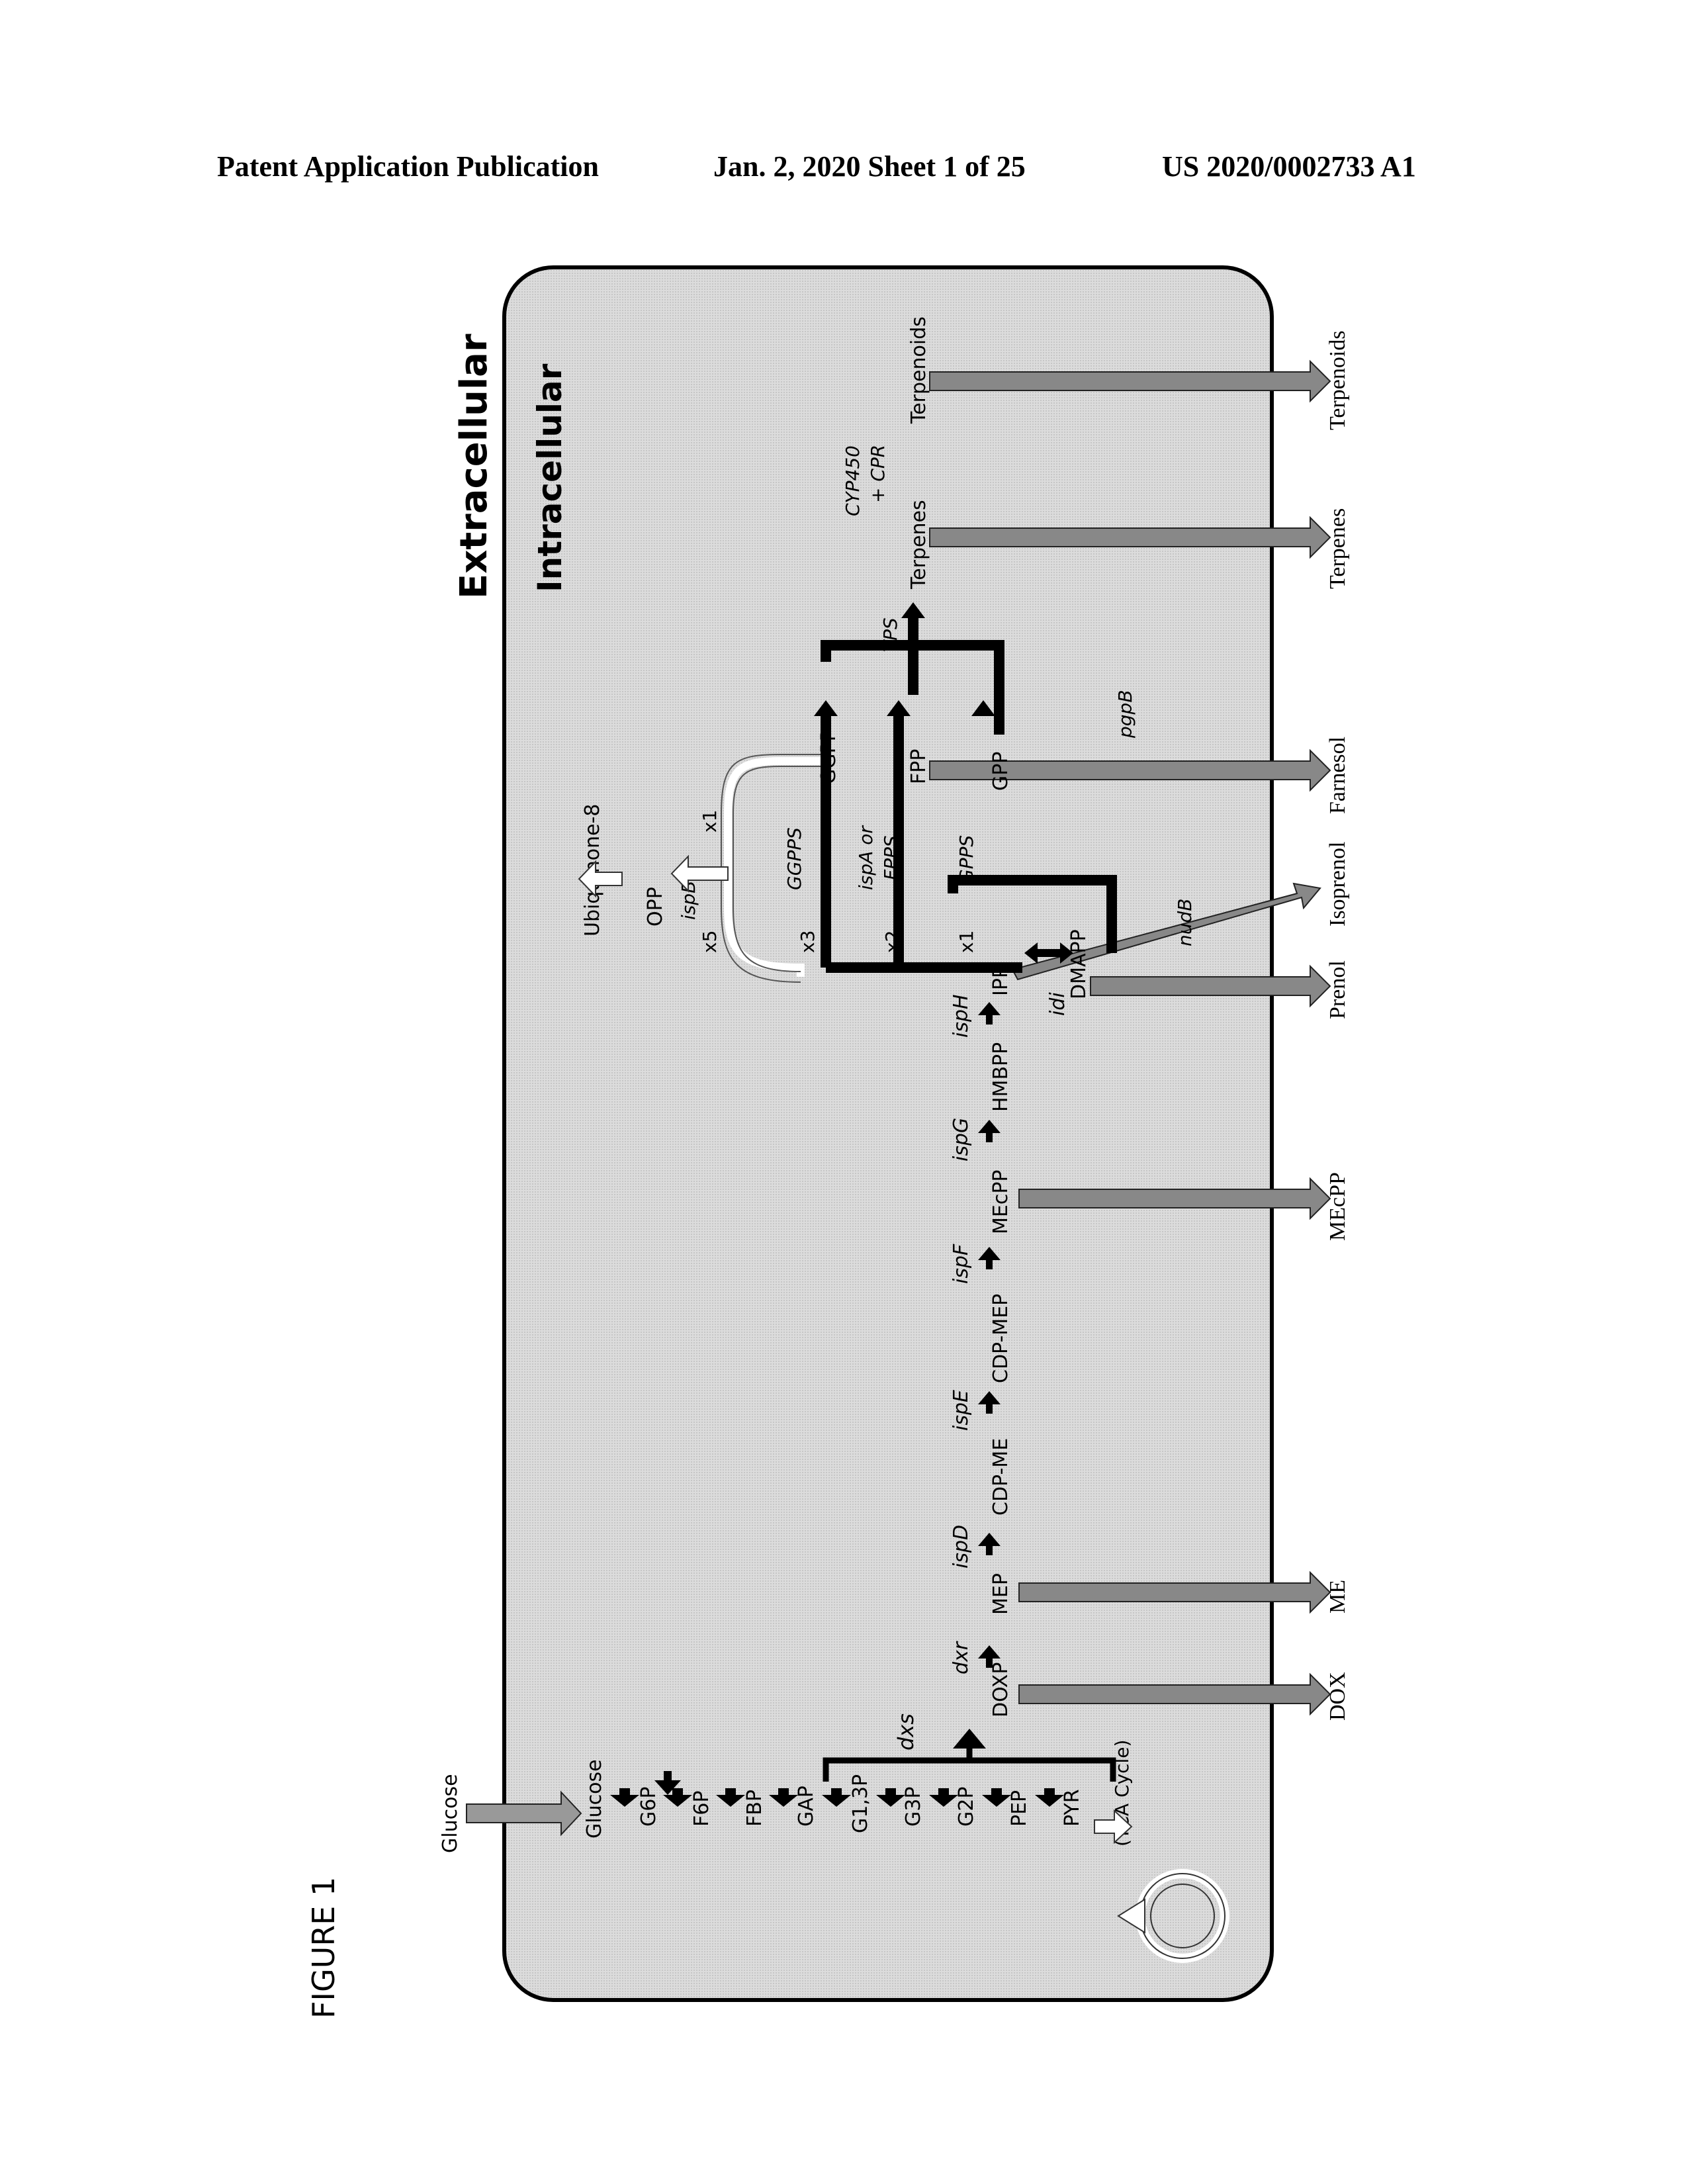 The width and height of the screenshot is (1694, 2184). Describe the element at coordinates (1174, 1198) in the screenshot. I see `mecpp-export-arrow` at that location.